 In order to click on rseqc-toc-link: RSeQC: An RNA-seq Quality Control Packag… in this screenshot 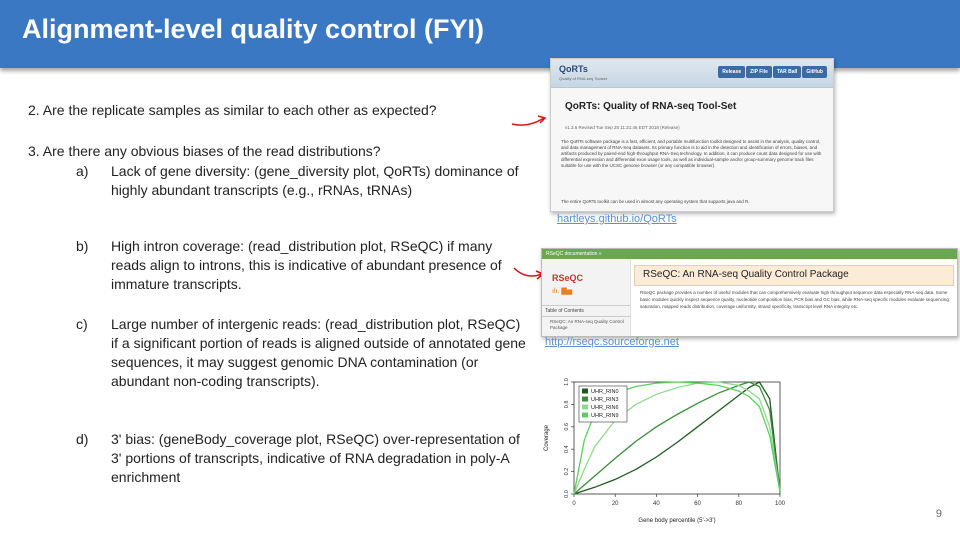, I will do `click(587, 324)`.